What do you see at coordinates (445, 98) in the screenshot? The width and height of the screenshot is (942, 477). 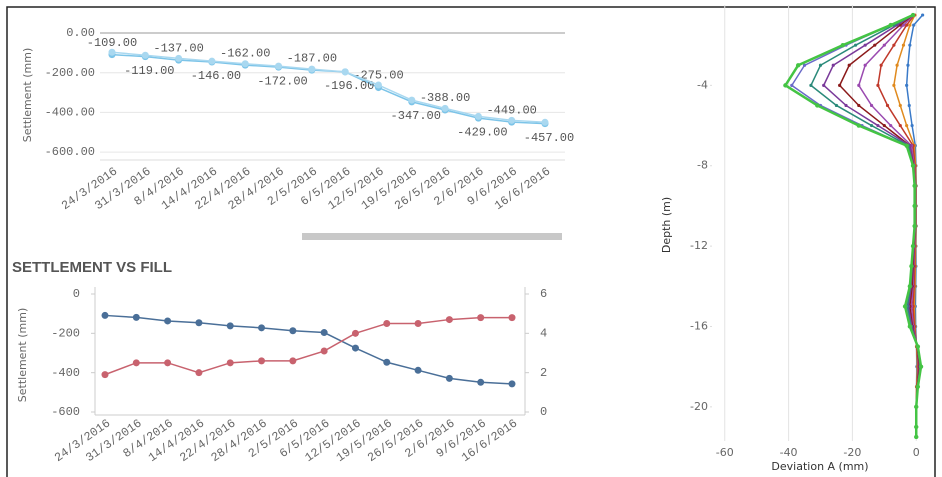 I see `data-label: -388.00` at bounding box center [445, 98].